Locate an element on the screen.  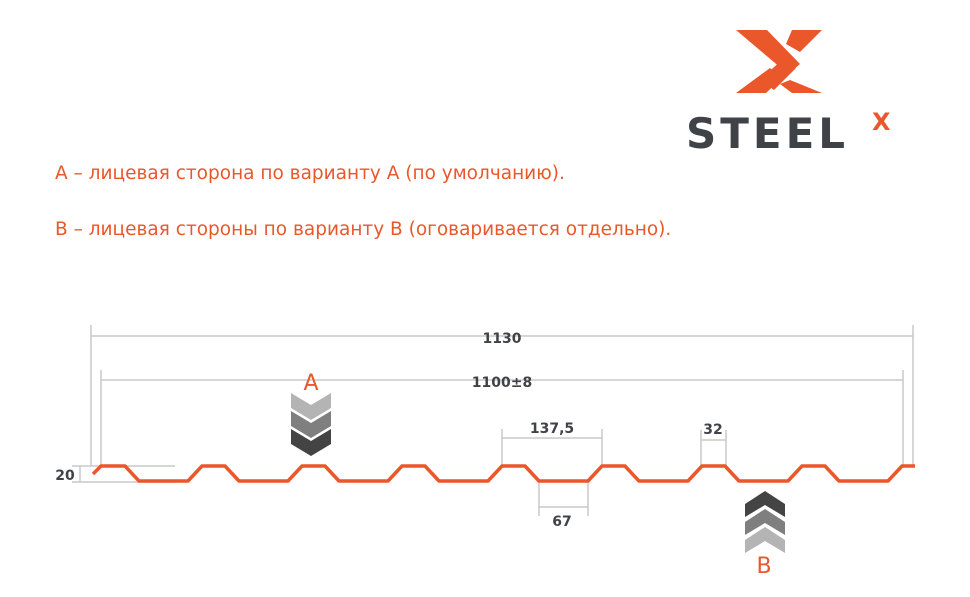
dim-total-label: 1130 is located at coordinates (502, 339).